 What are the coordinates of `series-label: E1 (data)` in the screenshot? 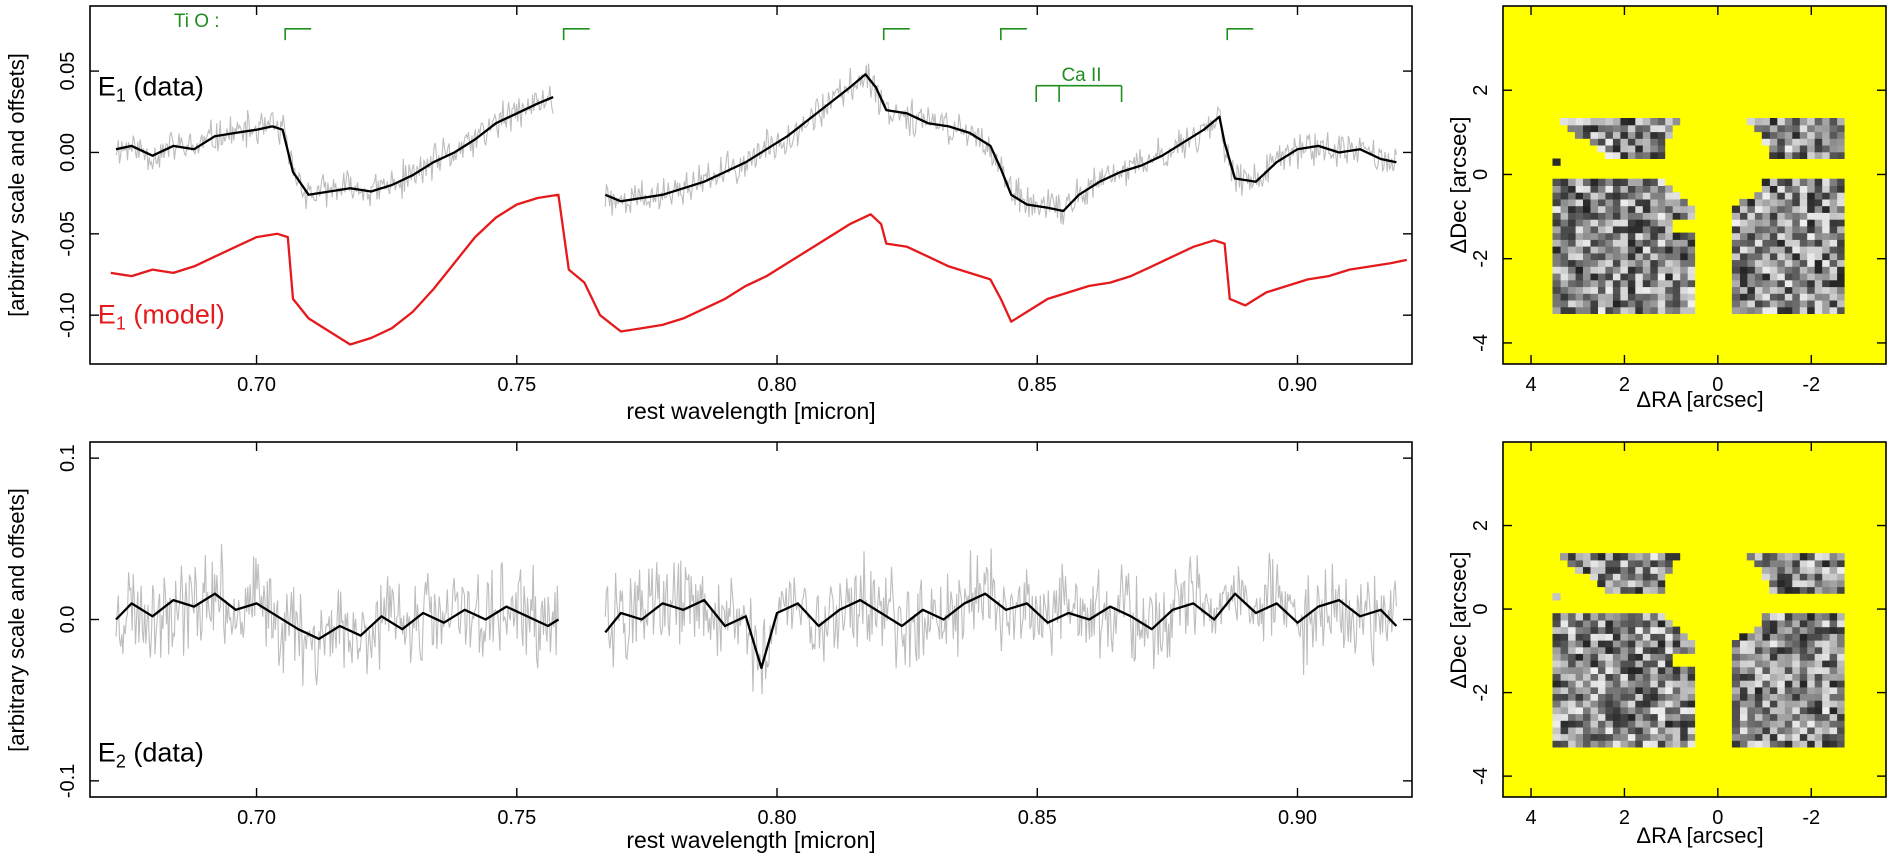 It's located at (151, 89).